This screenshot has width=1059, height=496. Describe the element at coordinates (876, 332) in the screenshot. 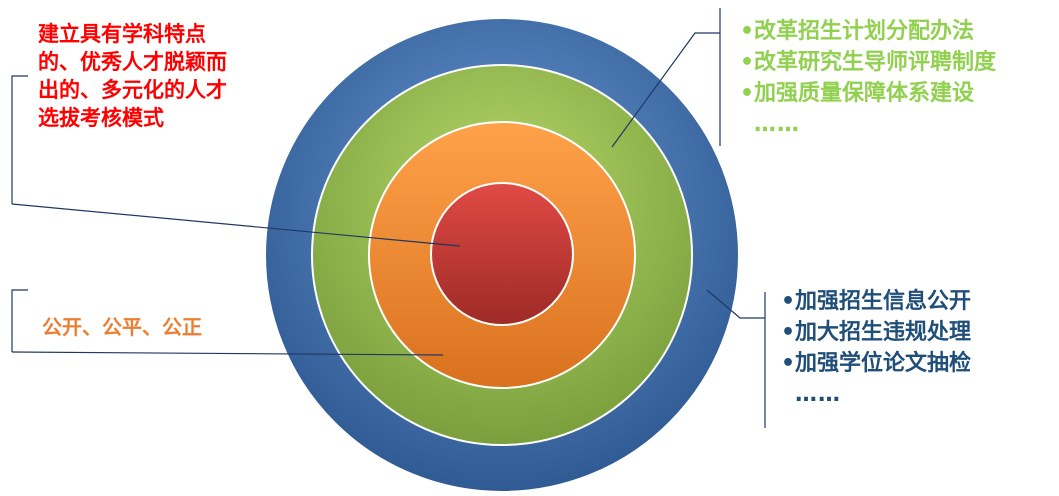

I see `supervision-item: •加大招生违规处理` at that location.